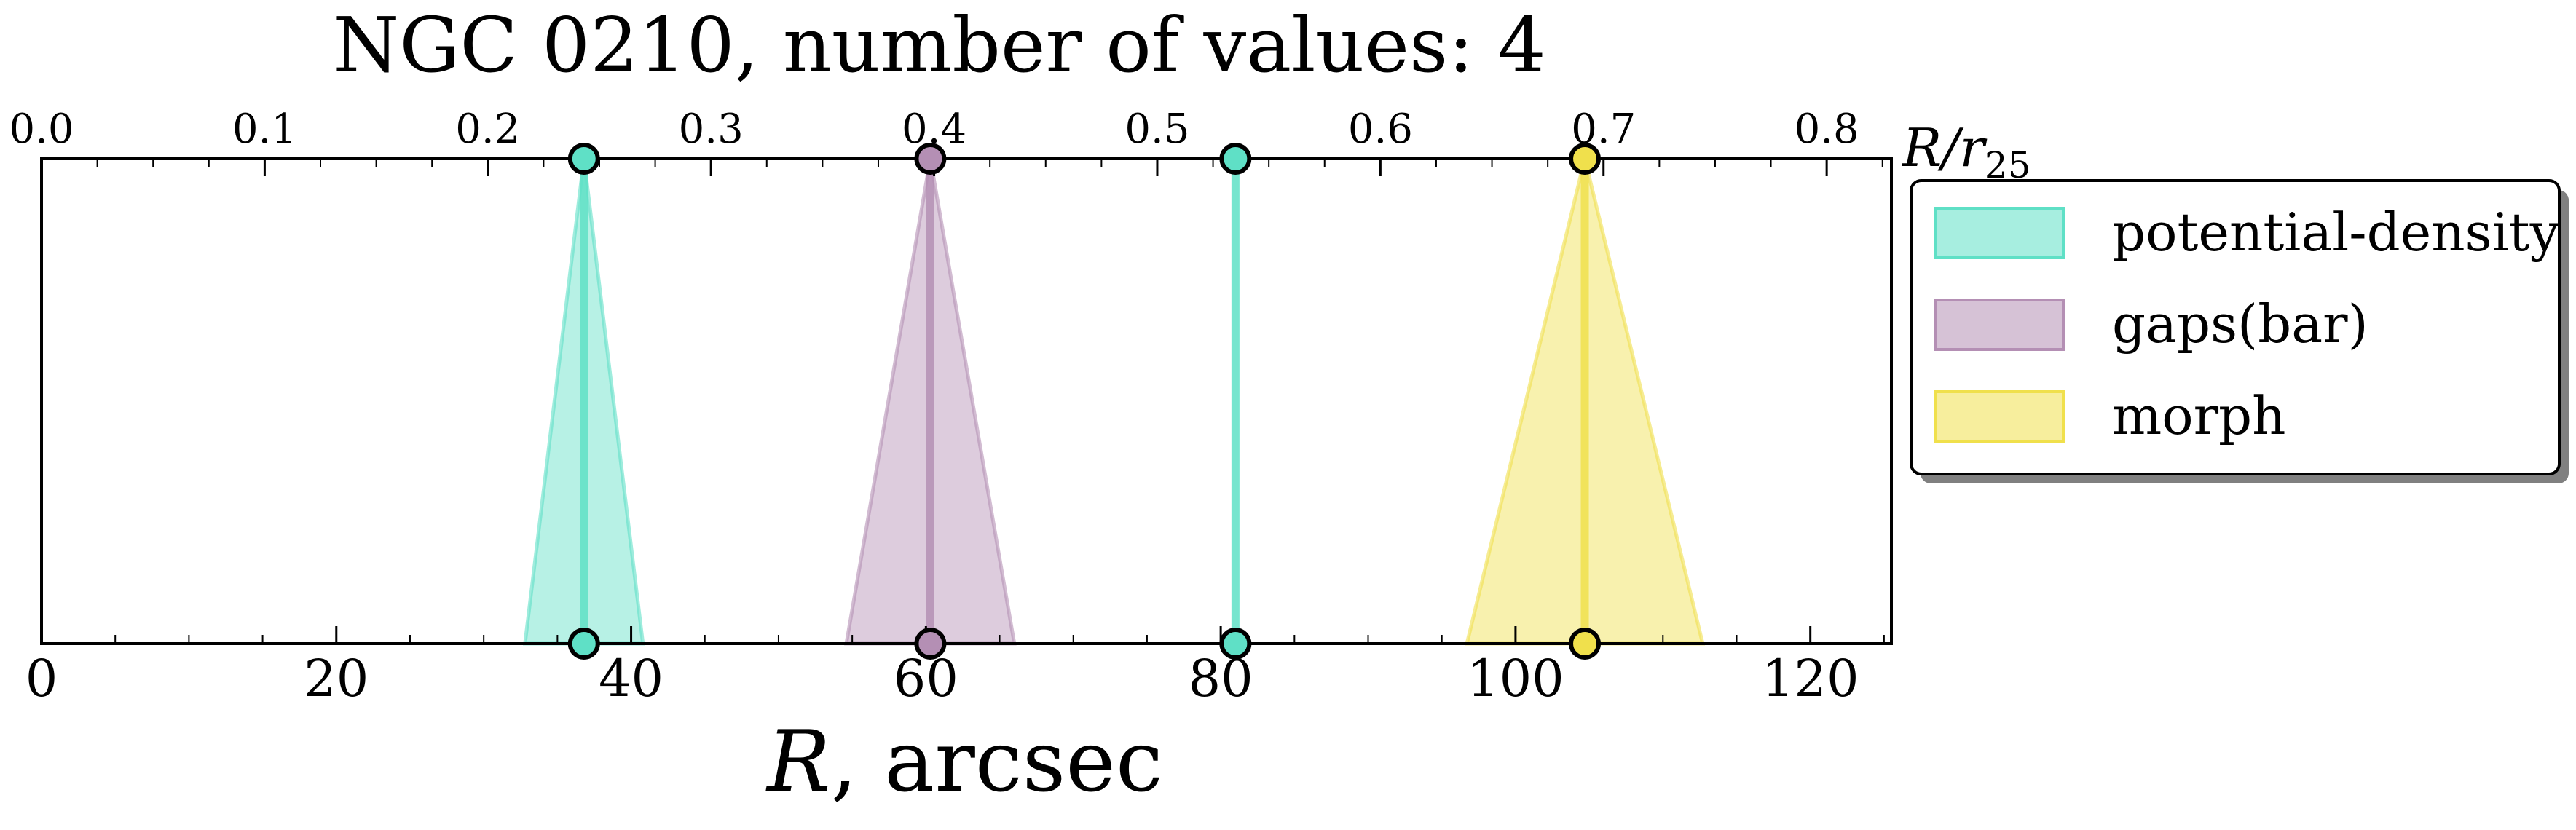  What do you see at coordinates (631, 678) in the screenshot?
I see `x-tick-label-2: 40` at bounding box center [631, 678].